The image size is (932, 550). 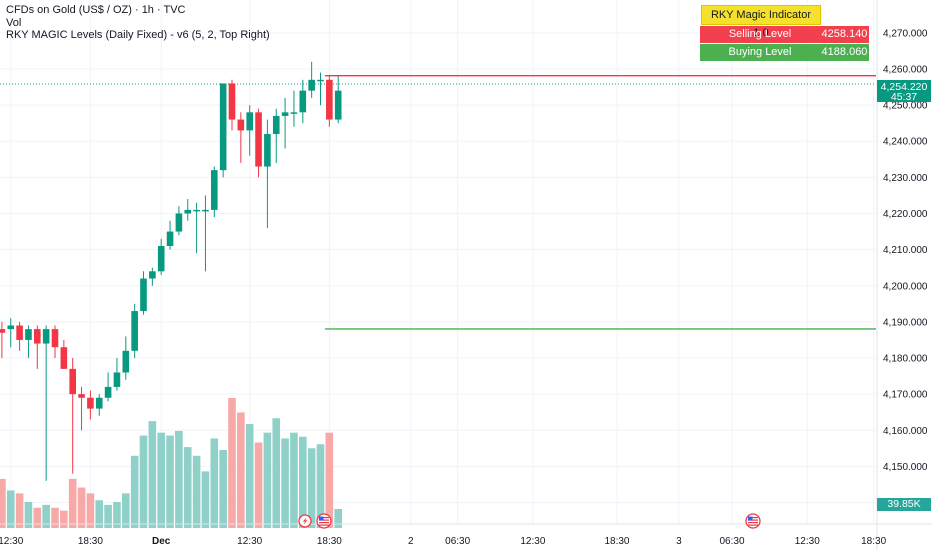 What do you see at coordinates (905, 395) in the screenshot?
I see `price-tick-label: 4,170.000` at bounding box center [905, 395].